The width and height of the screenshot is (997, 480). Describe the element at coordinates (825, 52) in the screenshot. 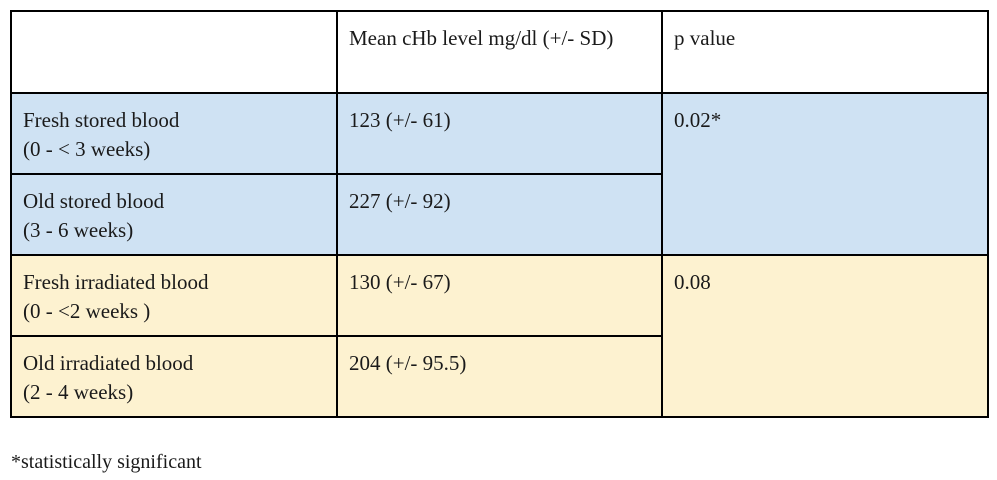

I see `header-p-value: p value` at that location.